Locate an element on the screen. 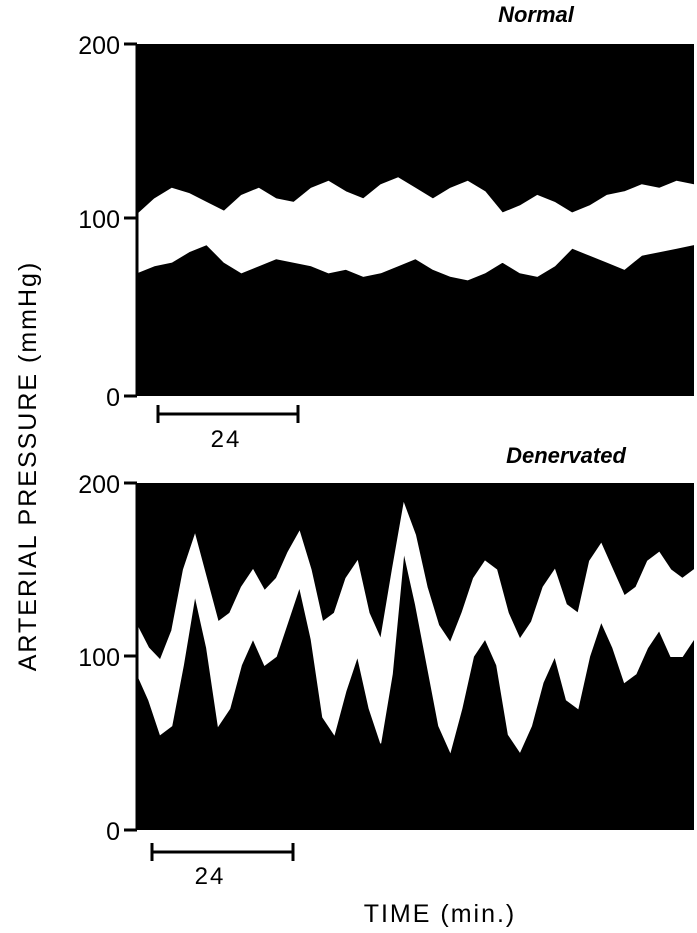 Image resolution: width=697 pixels, height=933 pixels. denervated-tick-label-100: 100 is located at coordinates (99, 658).